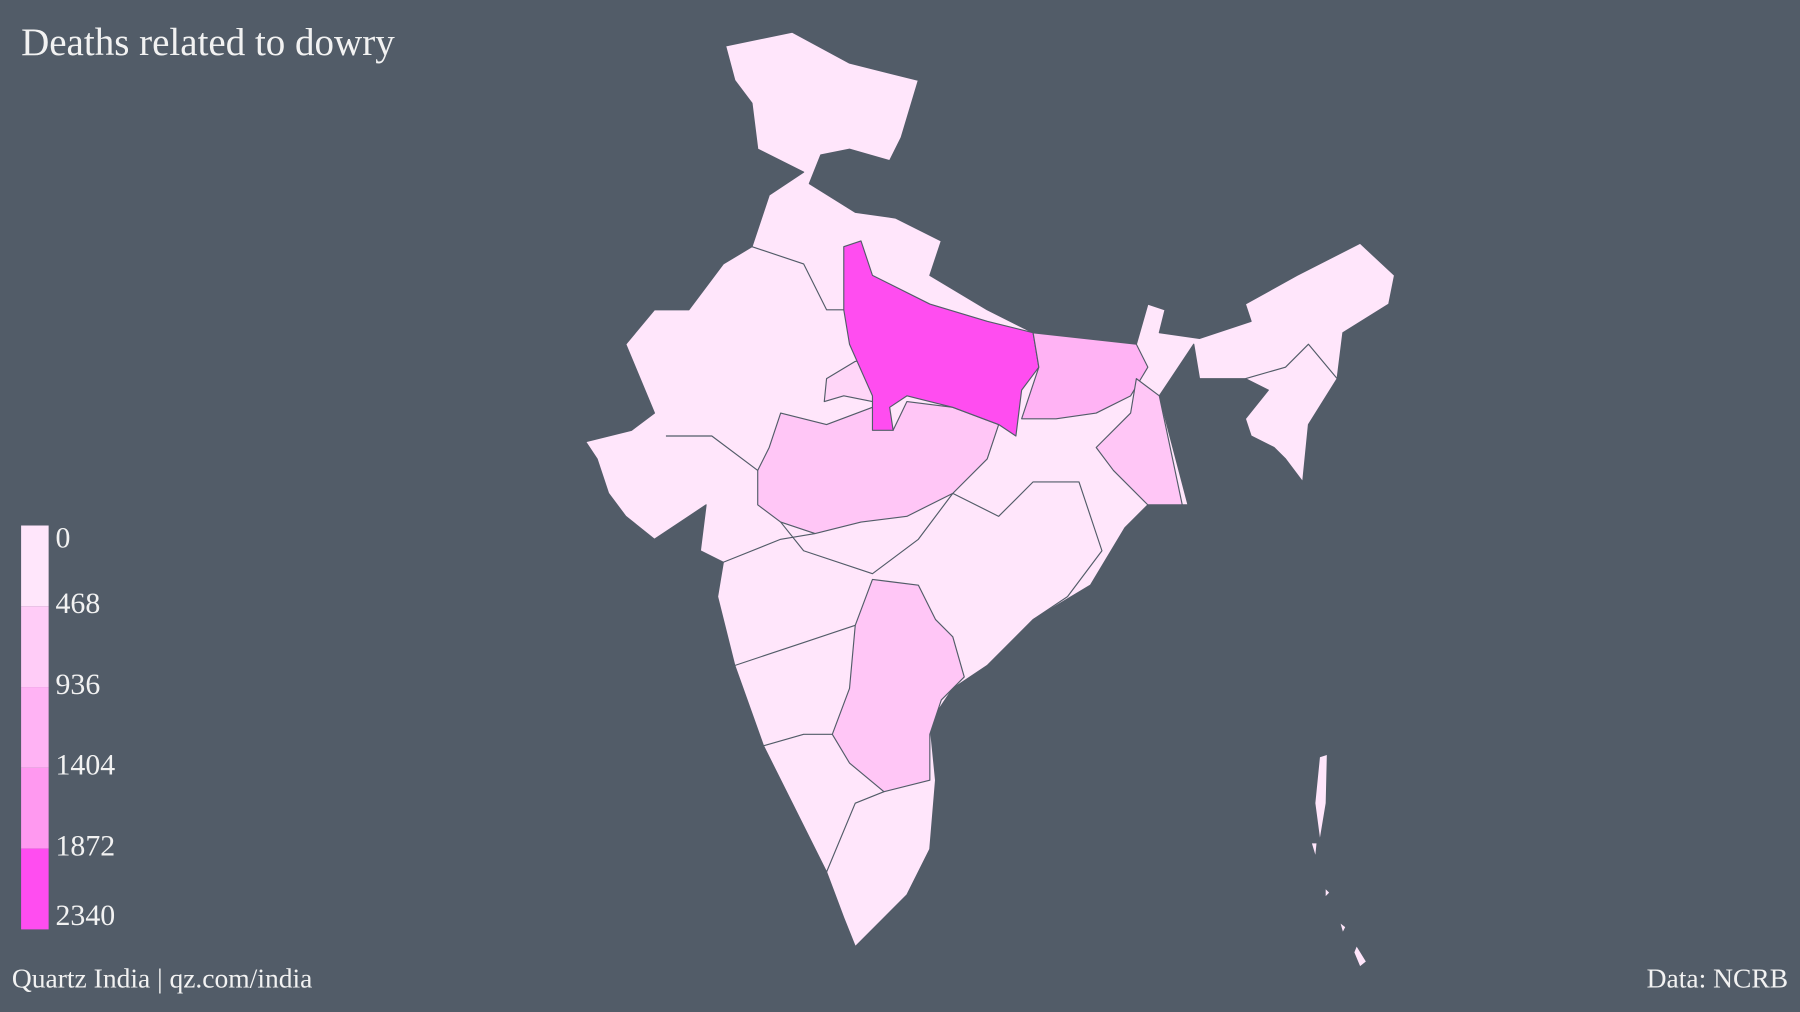 The width and height of the screenshot is (1800, 1012). I want to click on legend-label: 936, so click(78, 684).